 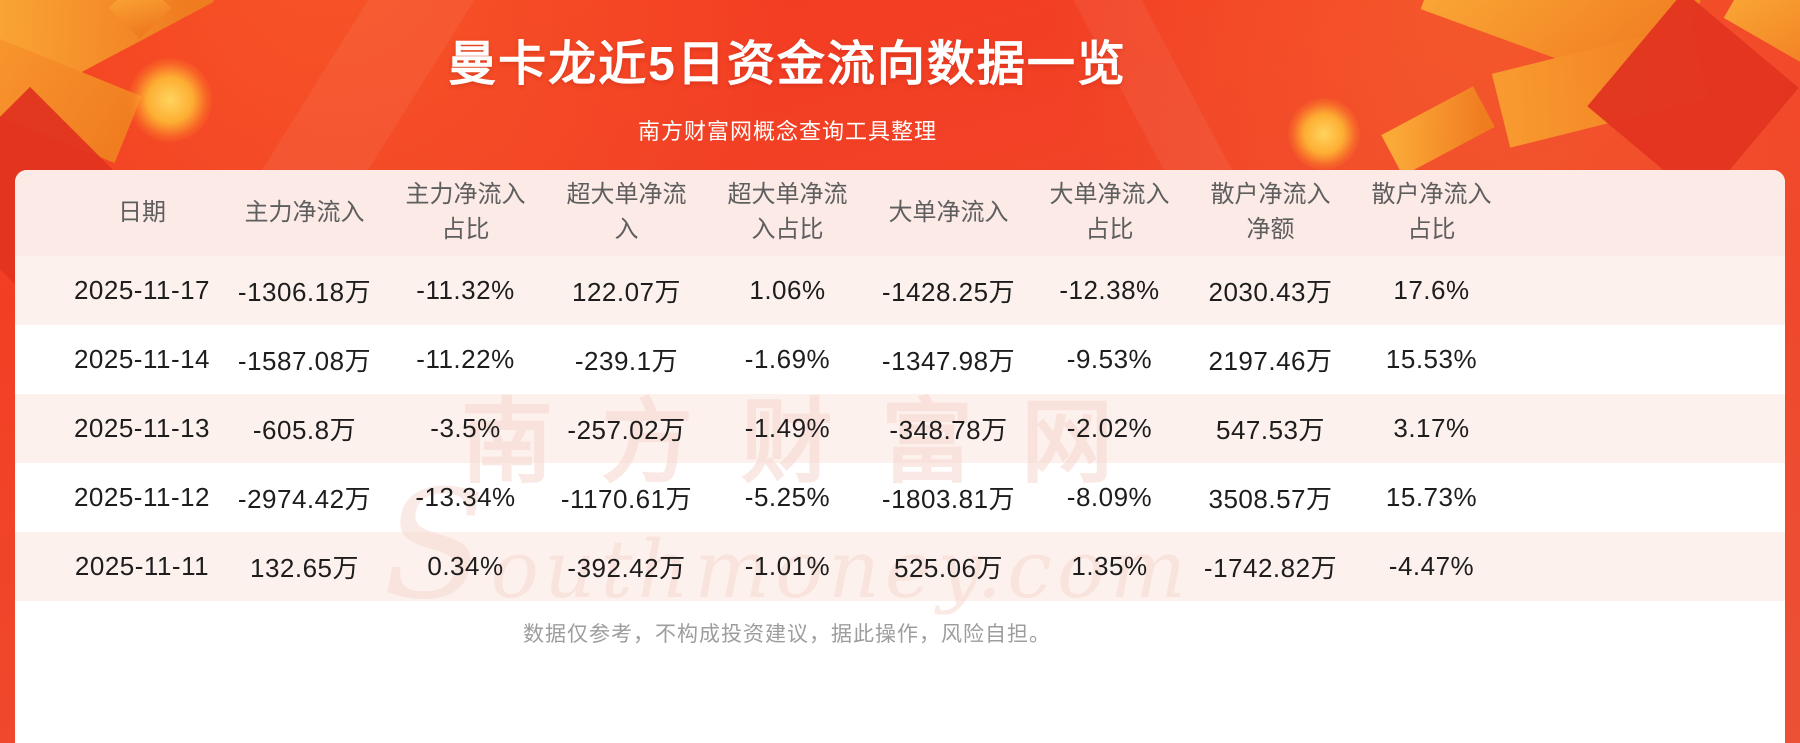 What do you see at coordinates (465, 290) in the screenshot?
I see `value-cell: -11.32%` at bounding box center [465, 290].